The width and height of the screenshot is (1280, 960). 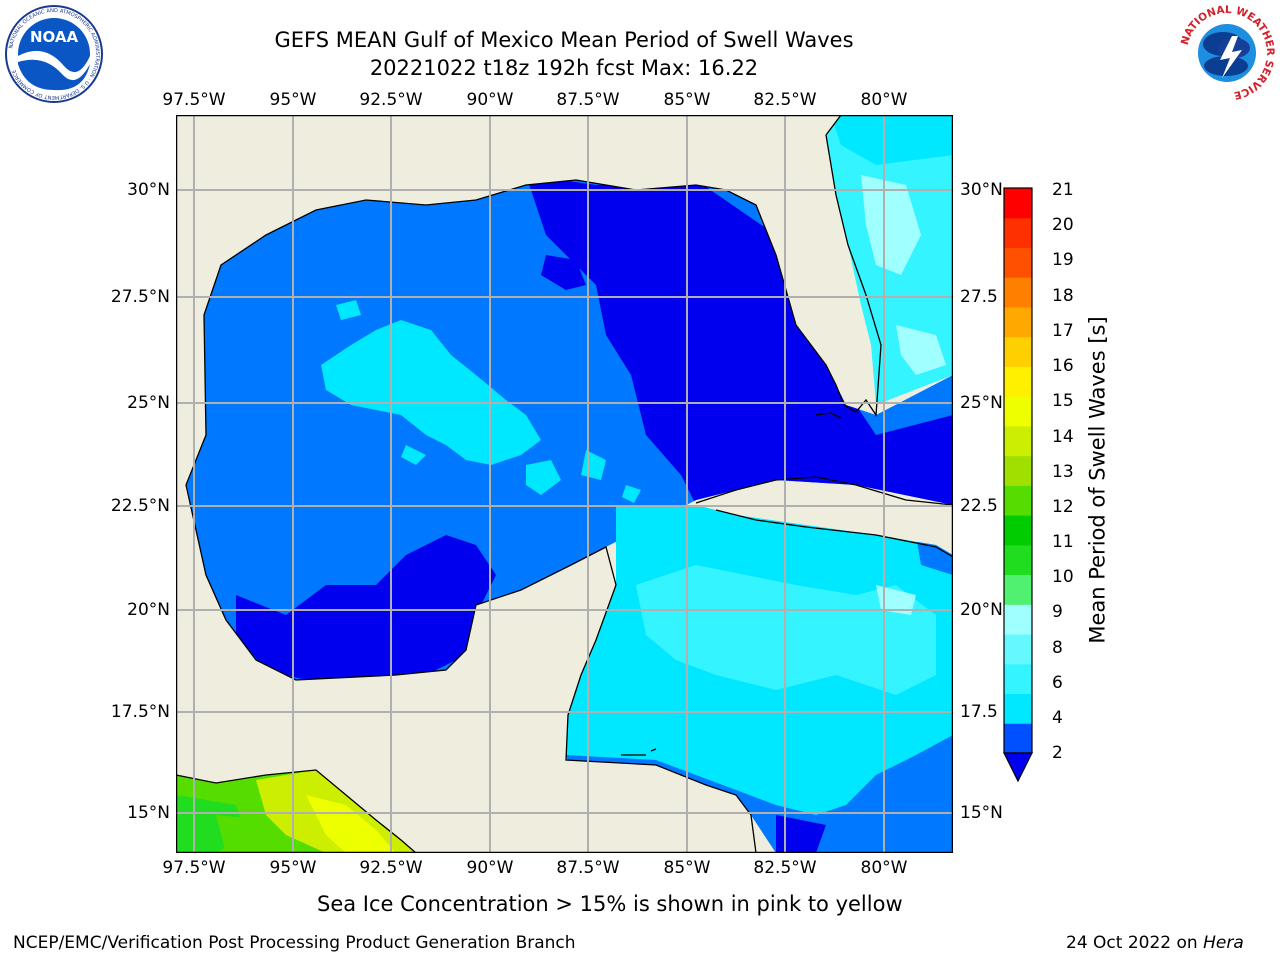 I want to click on lon-tick-top: 92.5°W, so click(x=391, y=100).